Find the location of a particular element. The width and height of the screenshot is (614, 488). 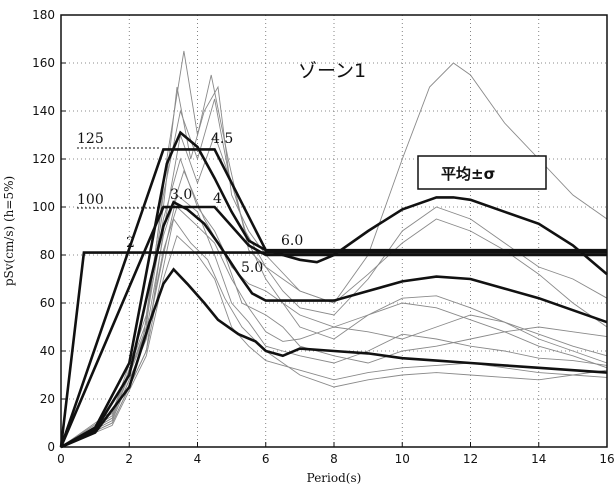

annotation-4-5: 4.5 is located at coordinates (222, 139).